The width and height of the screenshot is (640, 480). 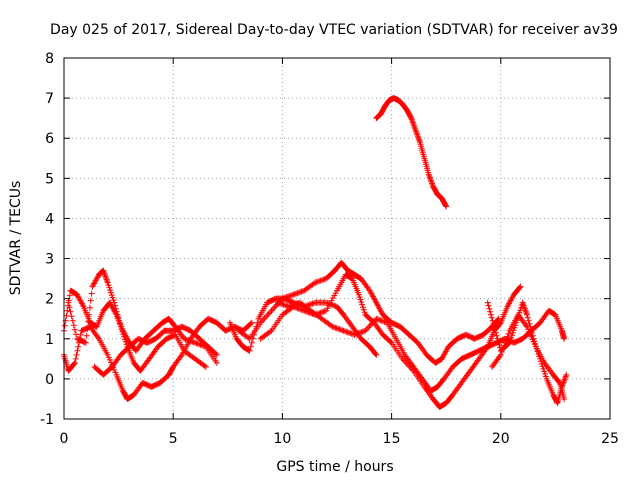 I want to click on x-axis-label: GPS time / hours, so click(x=334, y=467).